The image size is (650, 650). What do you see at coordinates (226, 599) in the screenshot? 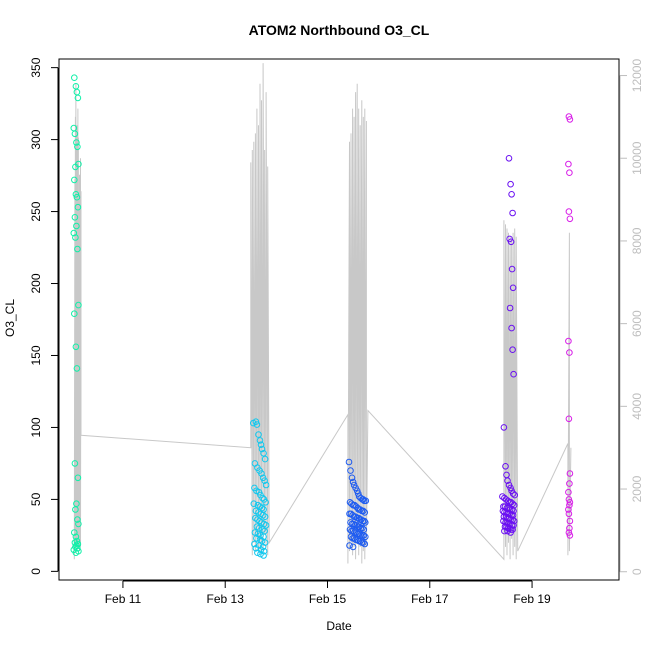
I see `x-tick-label: Feb 13` at bounding box center [226, 599].